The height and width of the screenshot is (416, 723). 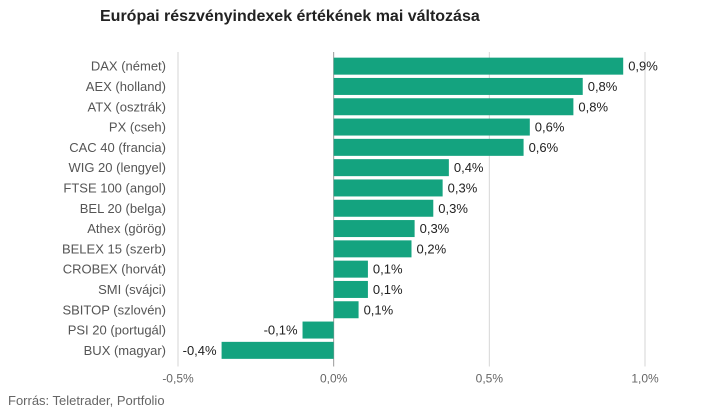 What do you see at coordinates (469, 167) in the screenshot?
I see `value-label: 0,4%` at bounding box center [469, 167].